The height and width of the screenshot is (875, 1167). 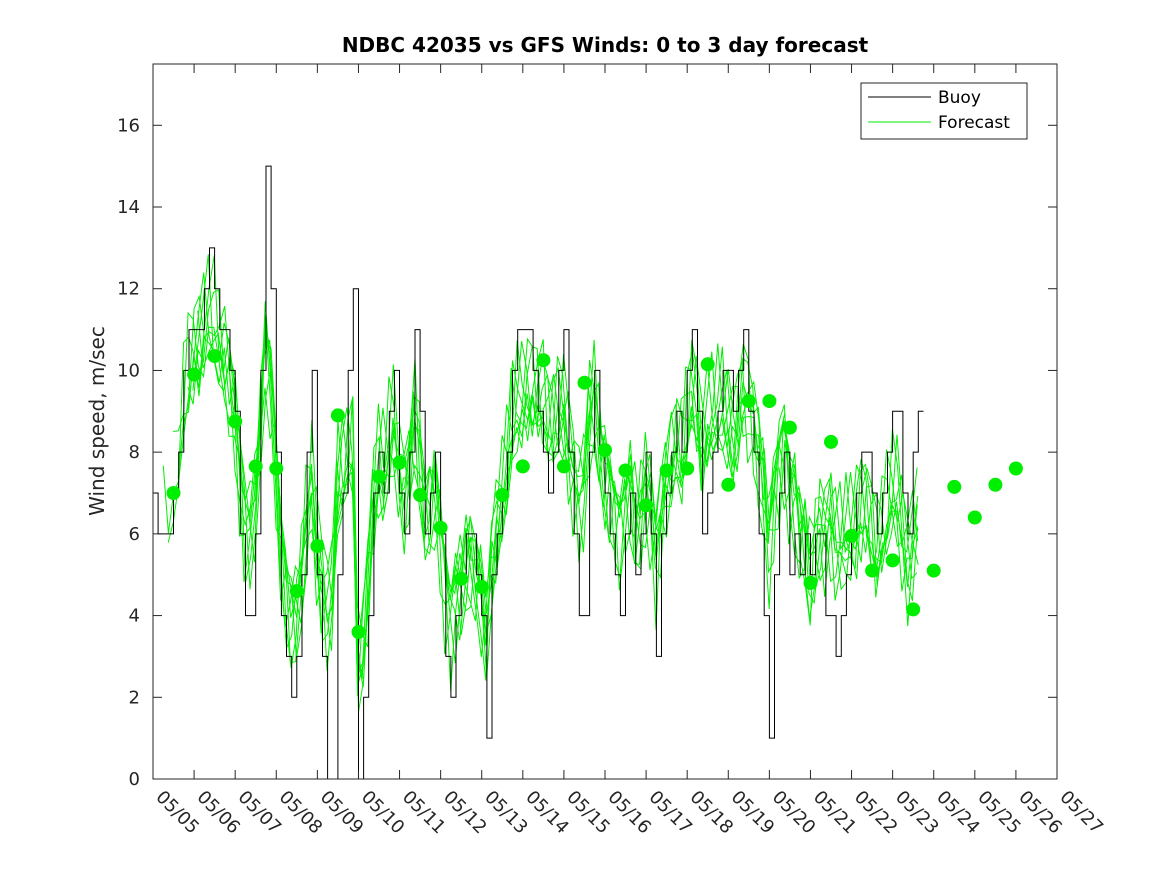 What do you see at coordinates (128, 125) in the screenshot?
I see `y-tick-label: 16` at bounding box center [128, 125].